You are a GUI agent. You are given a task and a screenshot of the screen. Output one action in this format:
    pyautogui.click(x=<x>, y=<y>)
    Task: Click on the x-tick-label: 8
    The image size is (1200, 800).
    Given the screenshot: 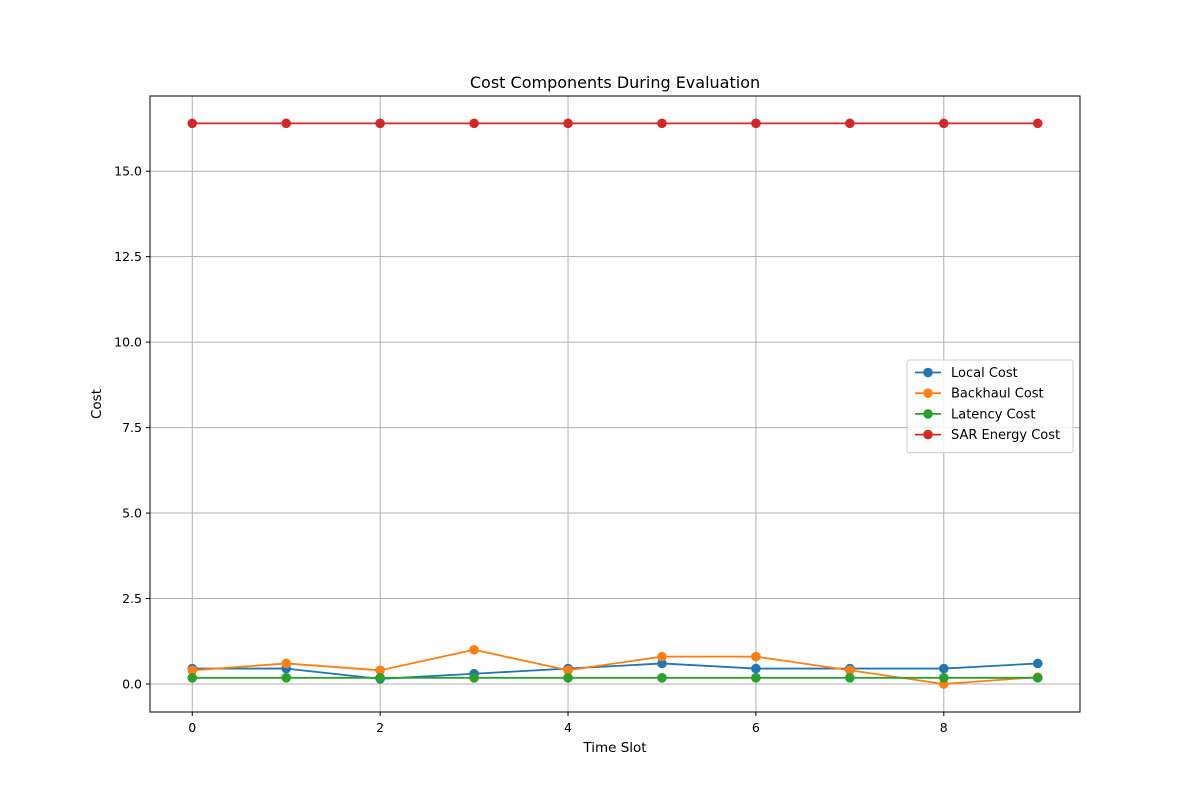 What is the action you would take?
    pyautogui.click(x=944, y=727)
    